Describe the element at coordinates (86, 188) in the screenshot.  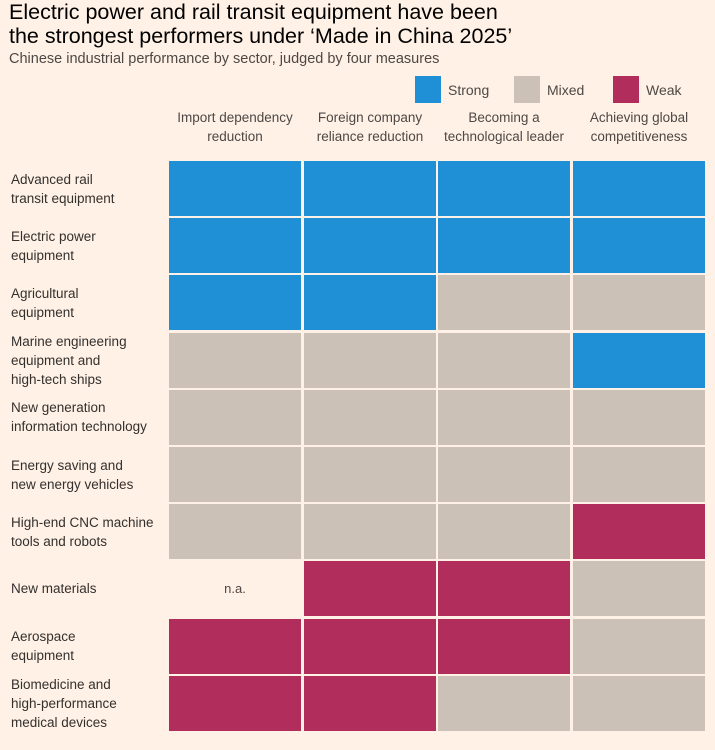
I see `row-label-advanced-rail-transit-equipment: Advanced rail transit equipment` at that location.